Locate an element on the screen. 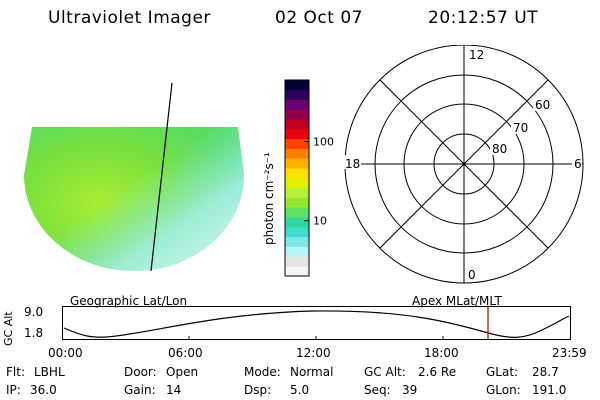  flt-label: Flt: is located at coordinates (15, 372).